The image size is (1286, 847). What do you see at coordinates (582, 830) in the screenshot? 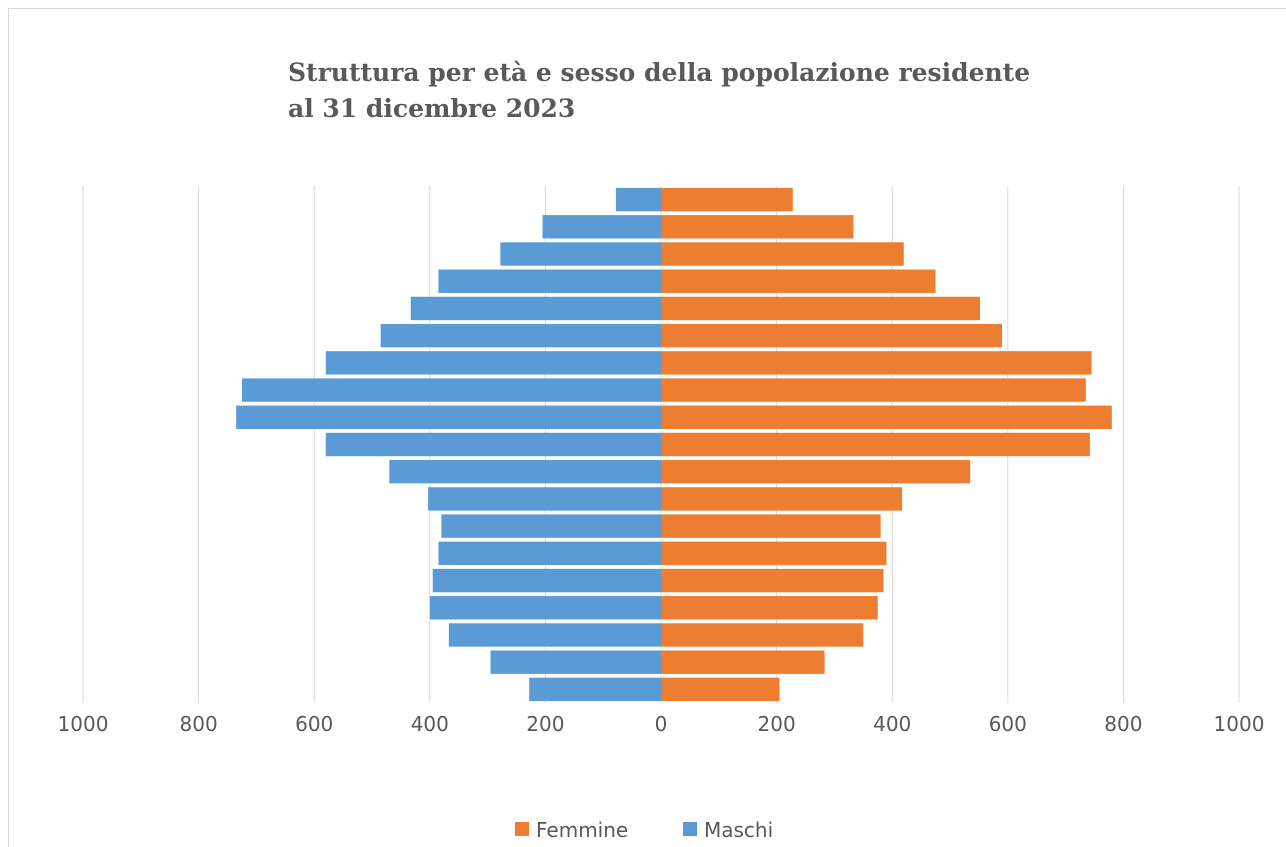
I see `legend-label-femmine: Femmine` at bounding box center [582, 830].